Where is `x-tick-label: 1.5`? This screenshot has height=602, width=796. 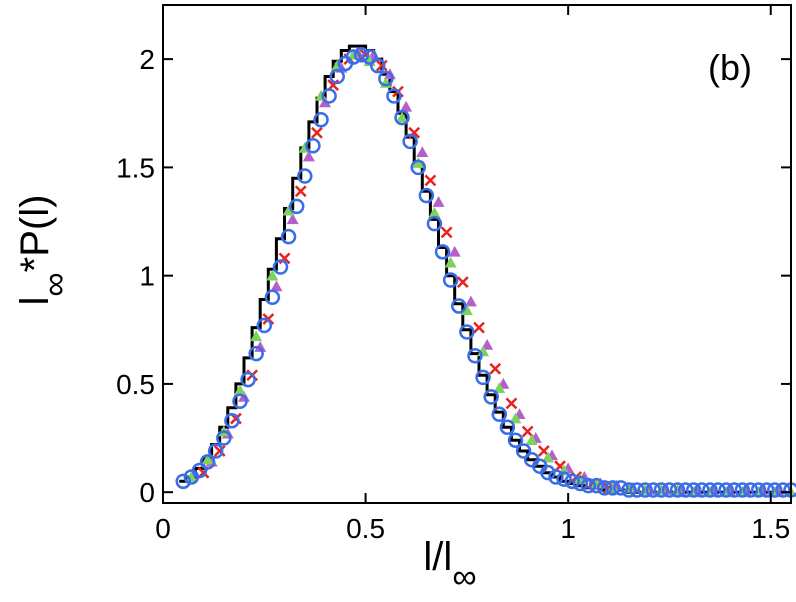
x-tick-label: 1.5 is located at coordinates (770, 528).